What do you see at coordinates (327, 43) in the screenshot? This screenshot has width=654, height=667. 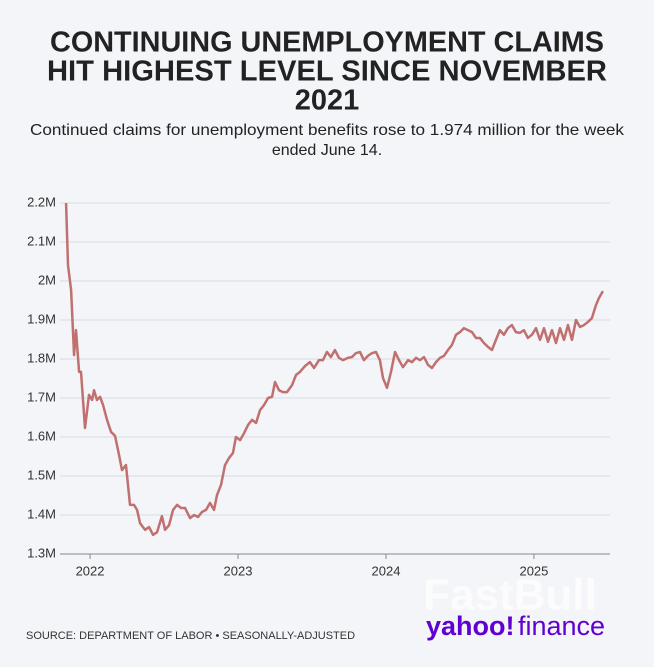 I see `chart-title: CONTINUING UNEMPLOYMENT CLAIMS` at bounding box center [327, 43].